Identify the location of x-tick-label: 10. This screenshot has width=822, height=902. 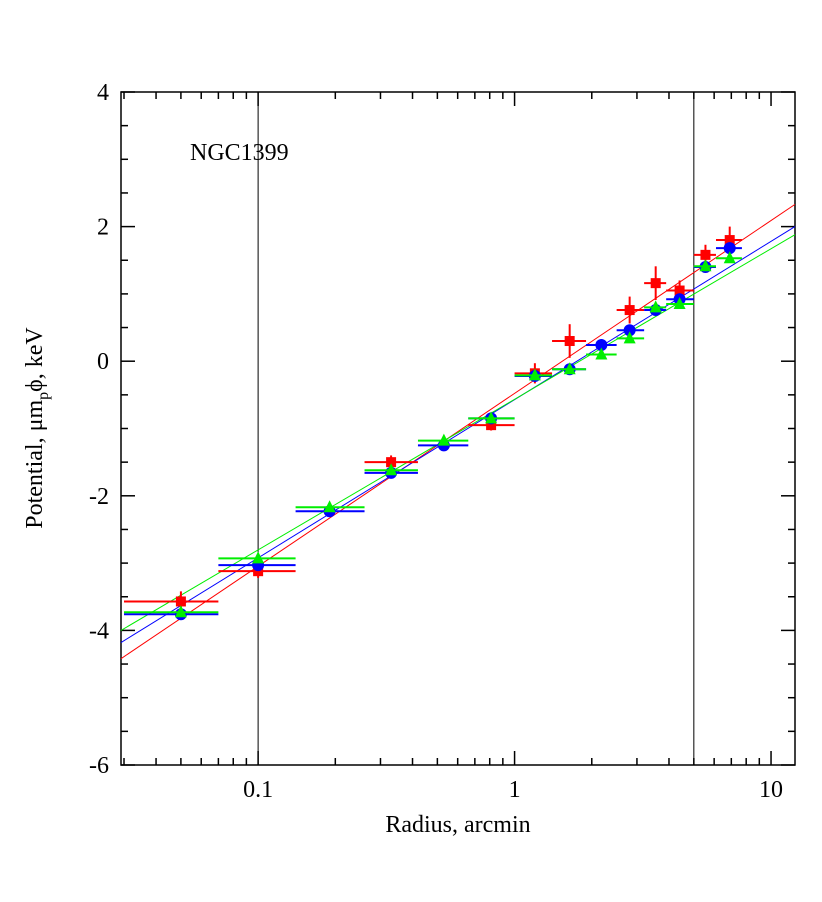
(771, 790).